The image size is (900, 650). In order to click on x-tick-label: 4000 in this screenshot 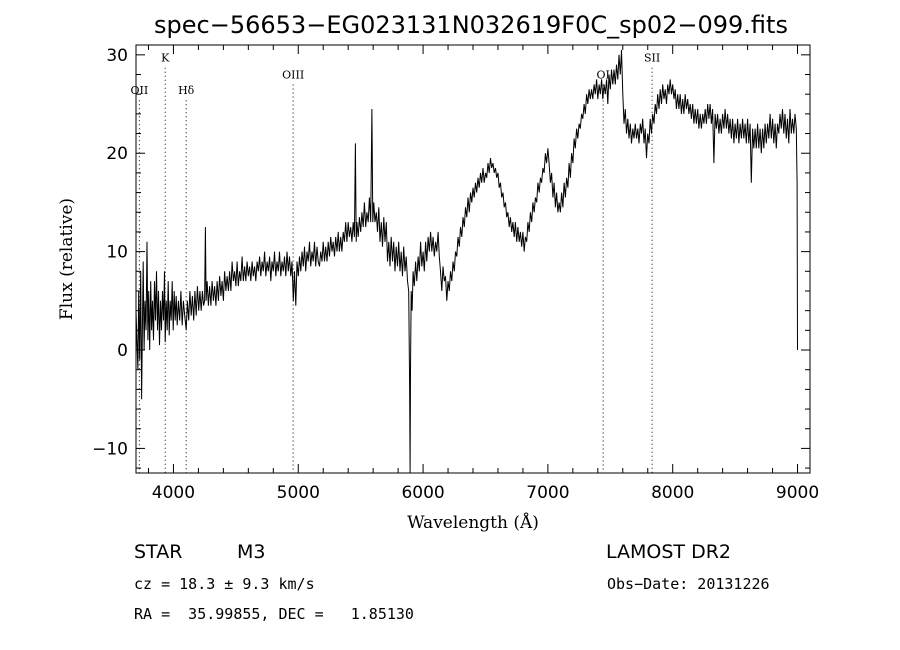, I will do `click(173, 493)`.